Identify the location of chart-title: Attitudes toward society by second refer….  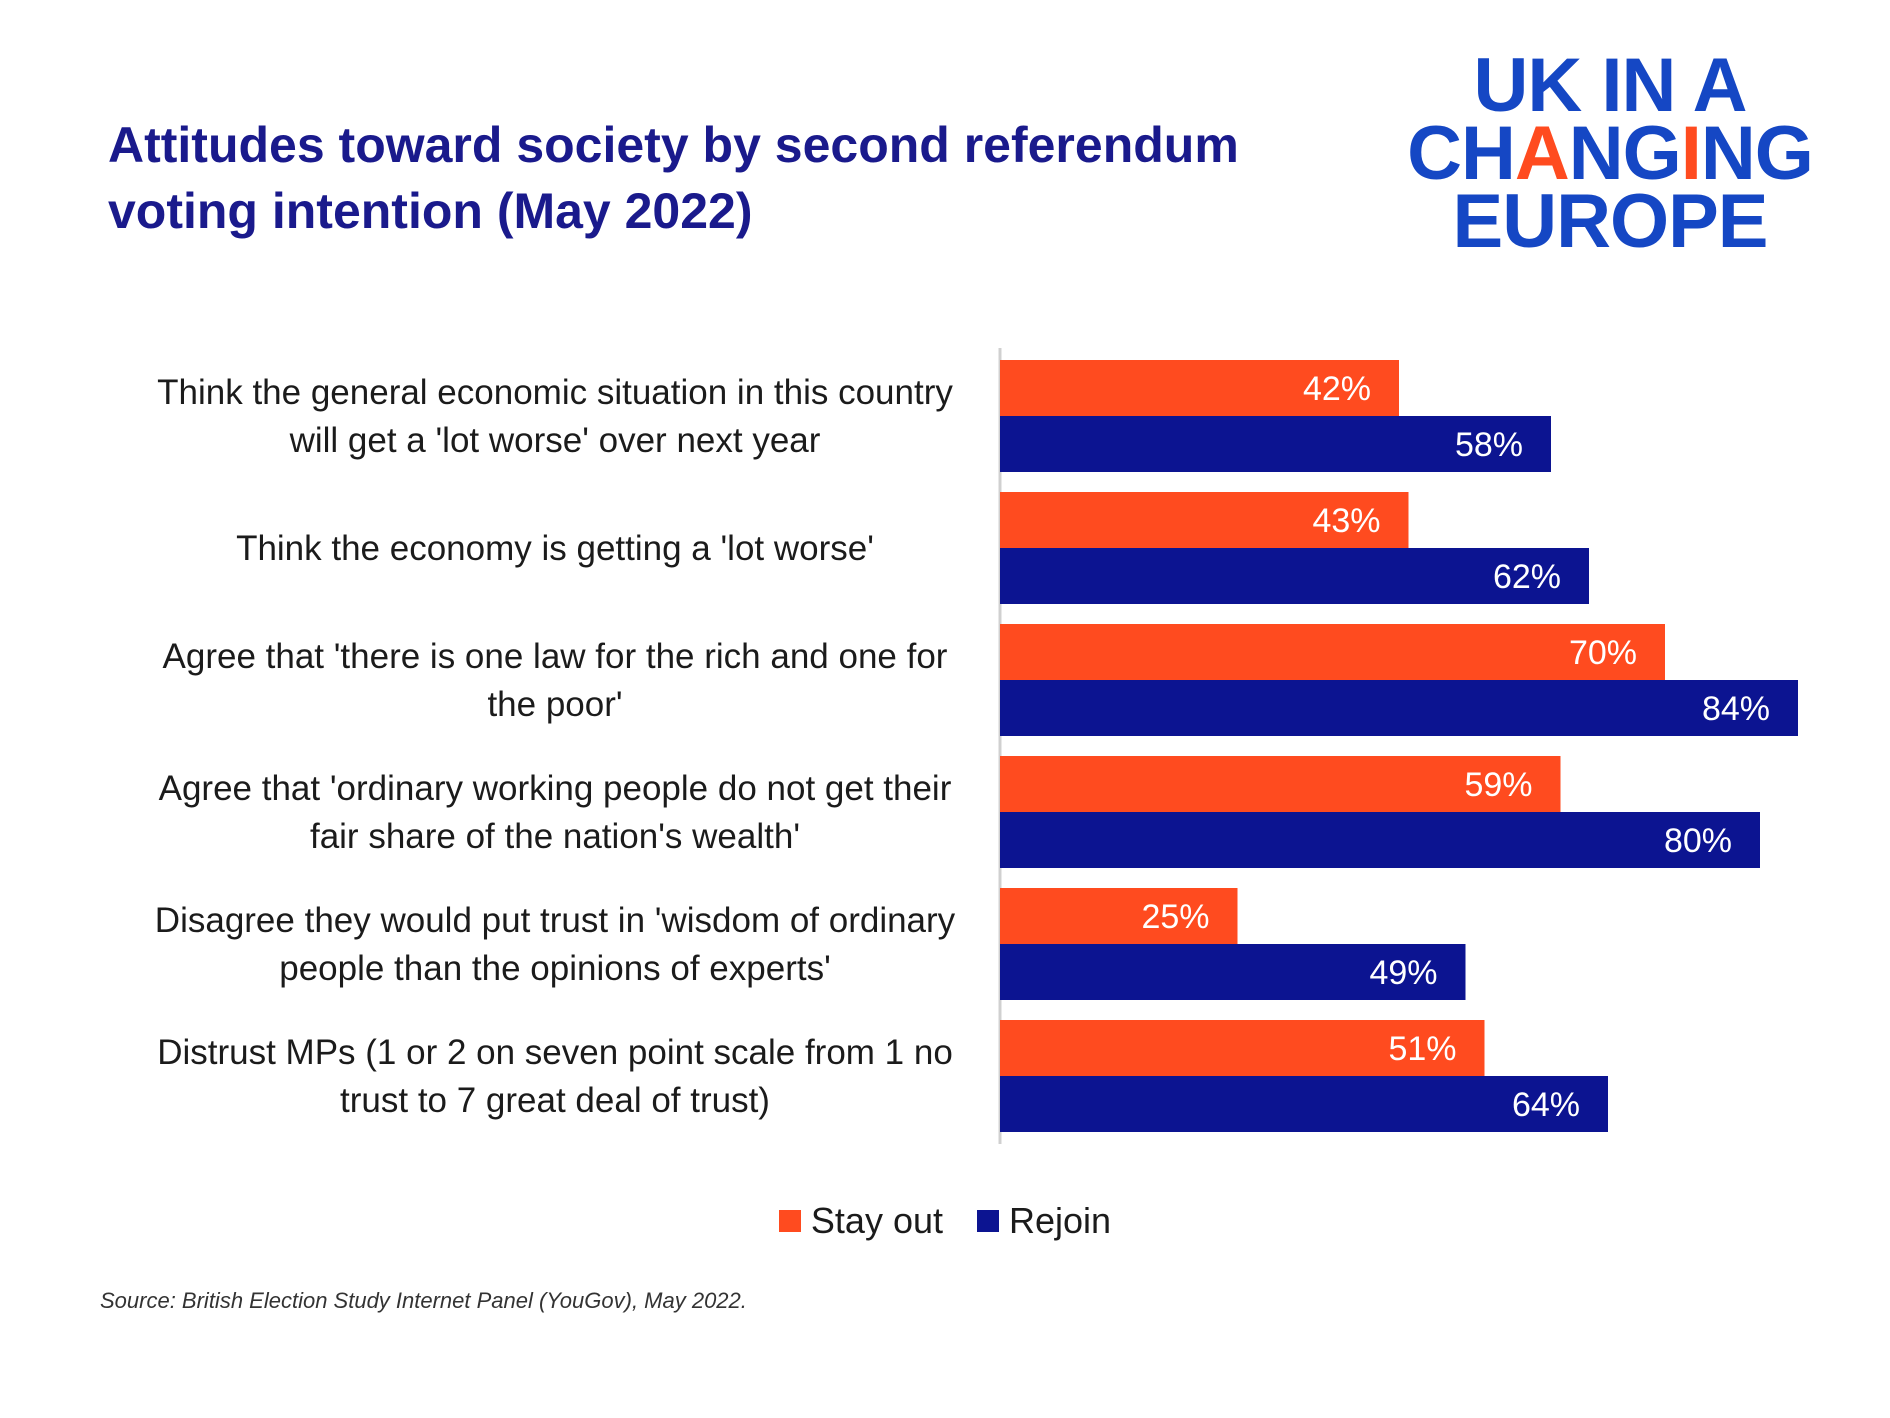
(673, 178).